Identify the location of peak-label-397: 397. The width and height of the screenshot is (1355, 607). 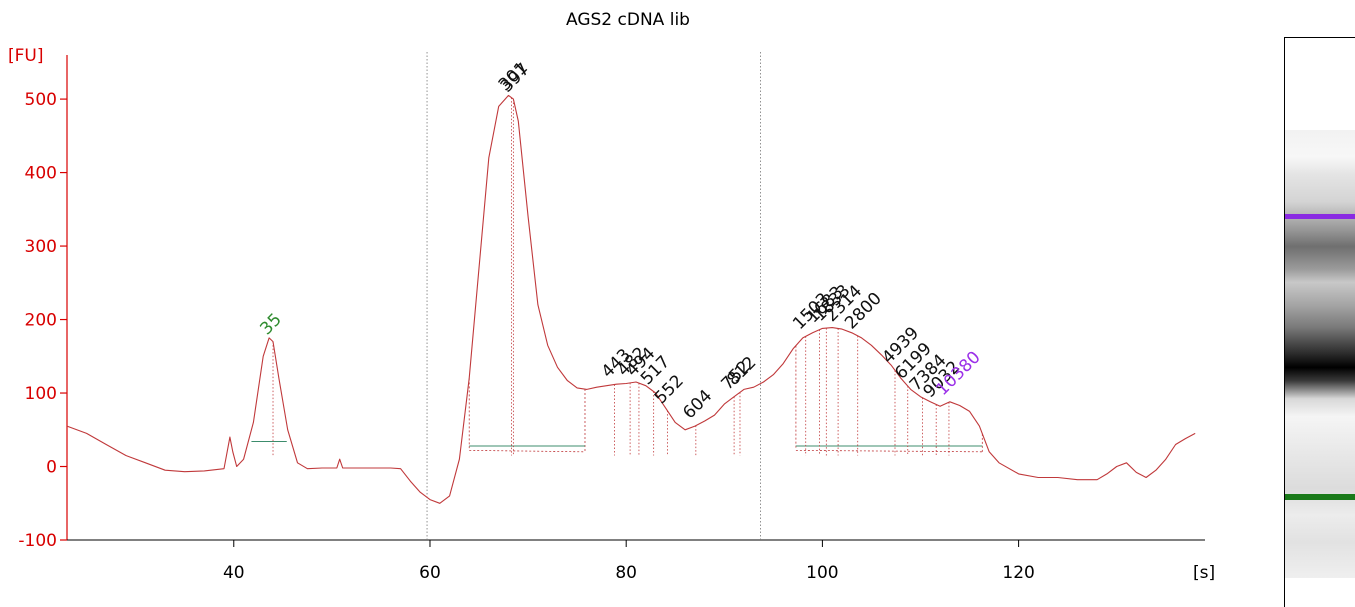
(515, 78).